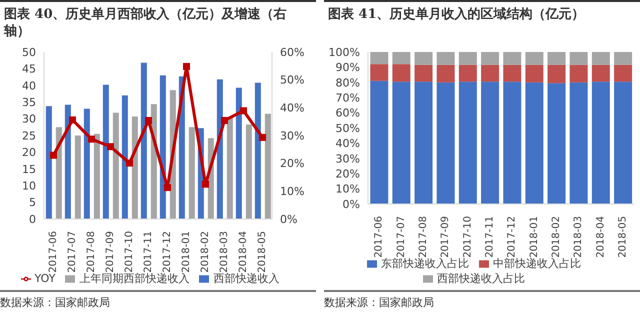  Describe the element at coordinates (246, 278) in the screenshot. I see `legend-label: 西部快递收入` at that location.